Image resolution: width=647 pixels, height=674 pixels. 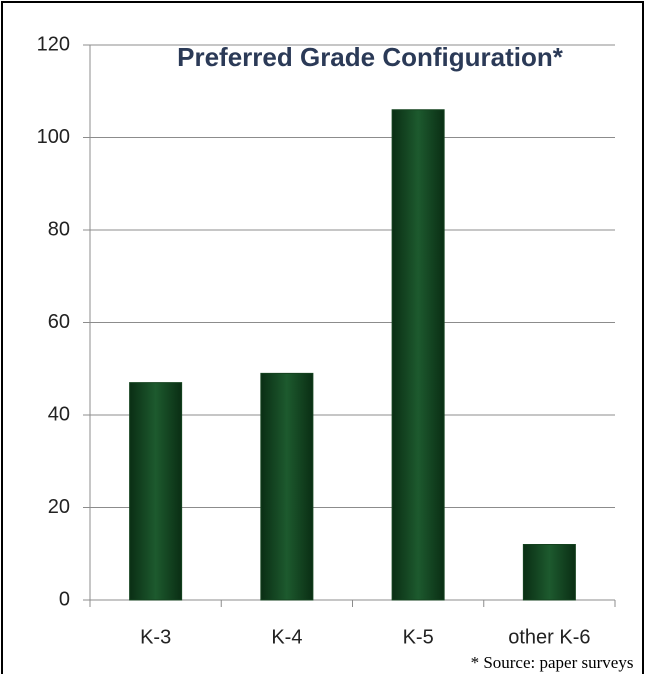 I want to click on x-tick-label: K-3, so click(x=155, y=637).